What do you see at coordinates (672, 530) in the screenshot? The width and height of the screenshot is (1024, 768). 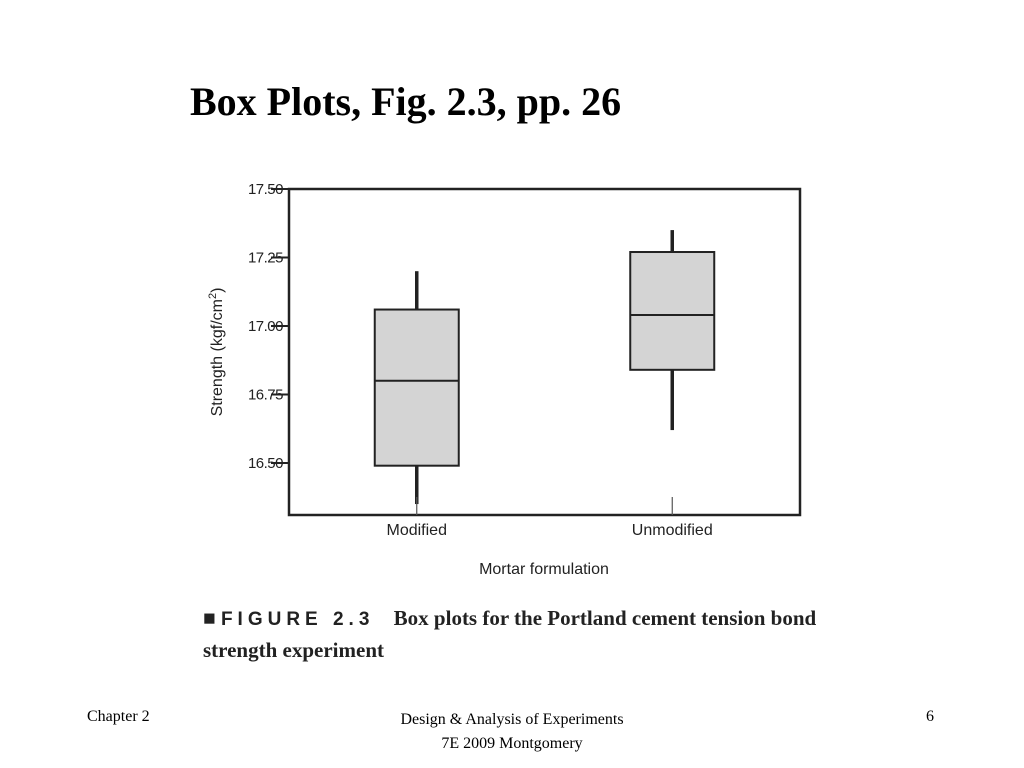 I see `x-category-label: Unmodified` at bounding box center [672, 530].